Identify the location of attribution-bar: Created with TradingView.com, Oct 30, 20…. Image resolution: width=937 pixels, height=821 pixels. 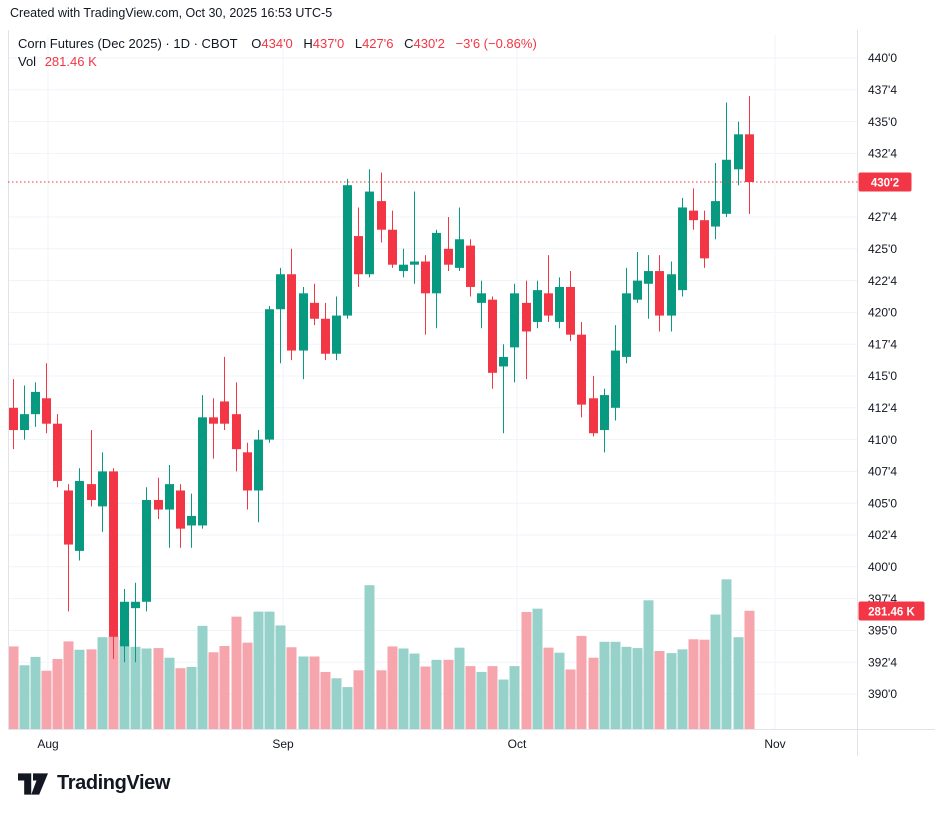
(171, 13).